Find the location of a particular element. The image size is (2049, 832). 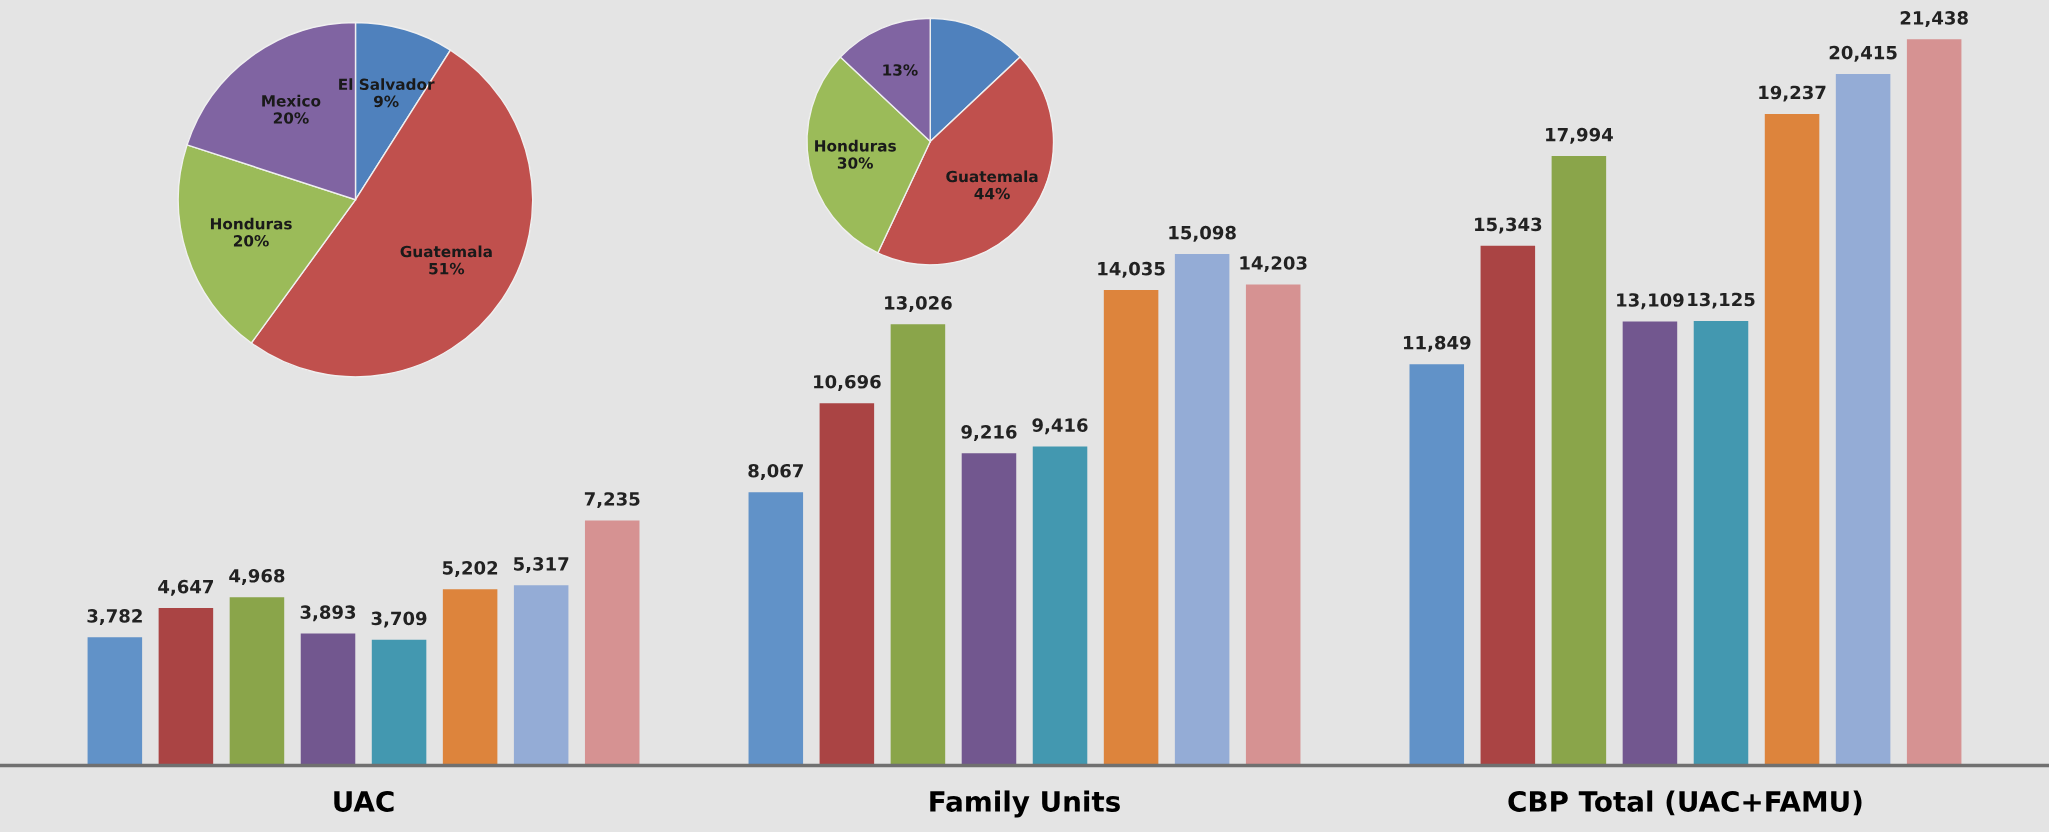

data-label: 13,026 is located at coordinates (918, 304).